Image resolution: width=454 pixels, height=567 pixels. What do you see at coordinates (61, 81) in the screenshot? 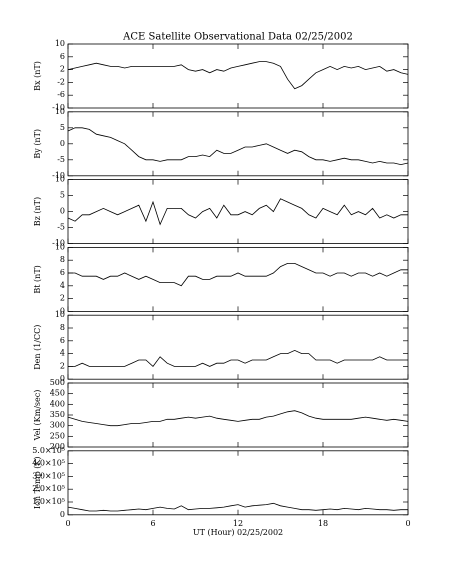
I see `y-tick-label: -2` at bounding box center [61, 81].